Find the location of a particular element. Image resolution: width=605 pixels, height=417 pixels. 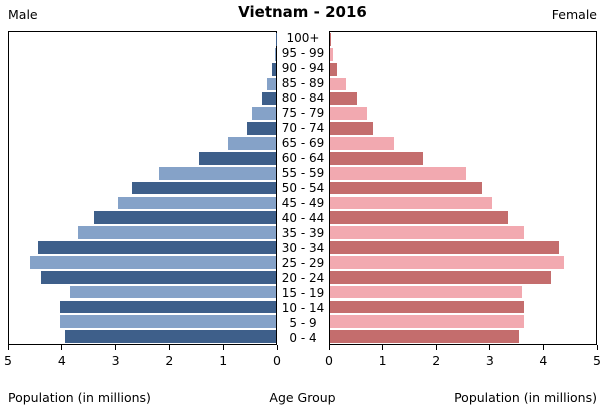

age-group-label: 35 - 39 is located at coordinates (303, 232).